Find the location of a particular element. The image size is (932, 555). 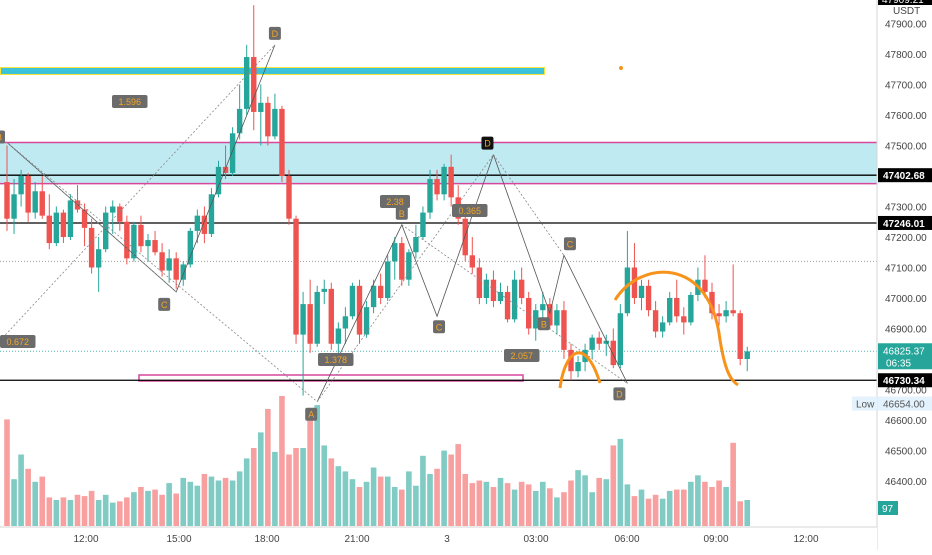

price-tick-label: 47900.00 is located at coordinates (906, 25).